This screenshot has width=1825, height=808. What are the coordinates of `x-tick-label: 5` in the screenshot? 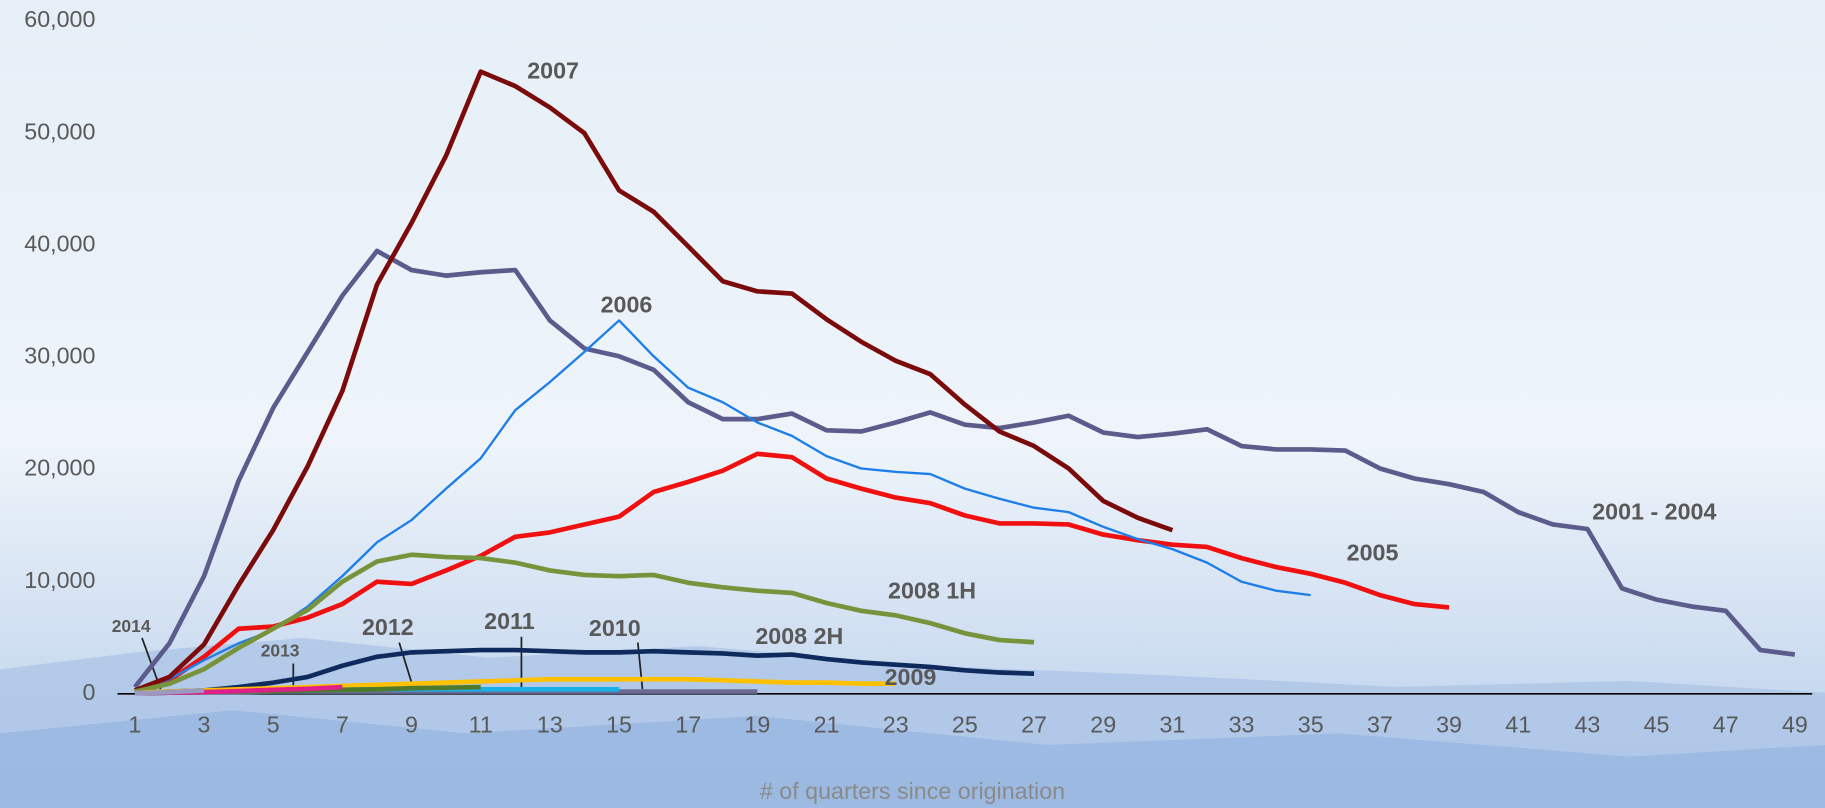 It's located at (273, 725).